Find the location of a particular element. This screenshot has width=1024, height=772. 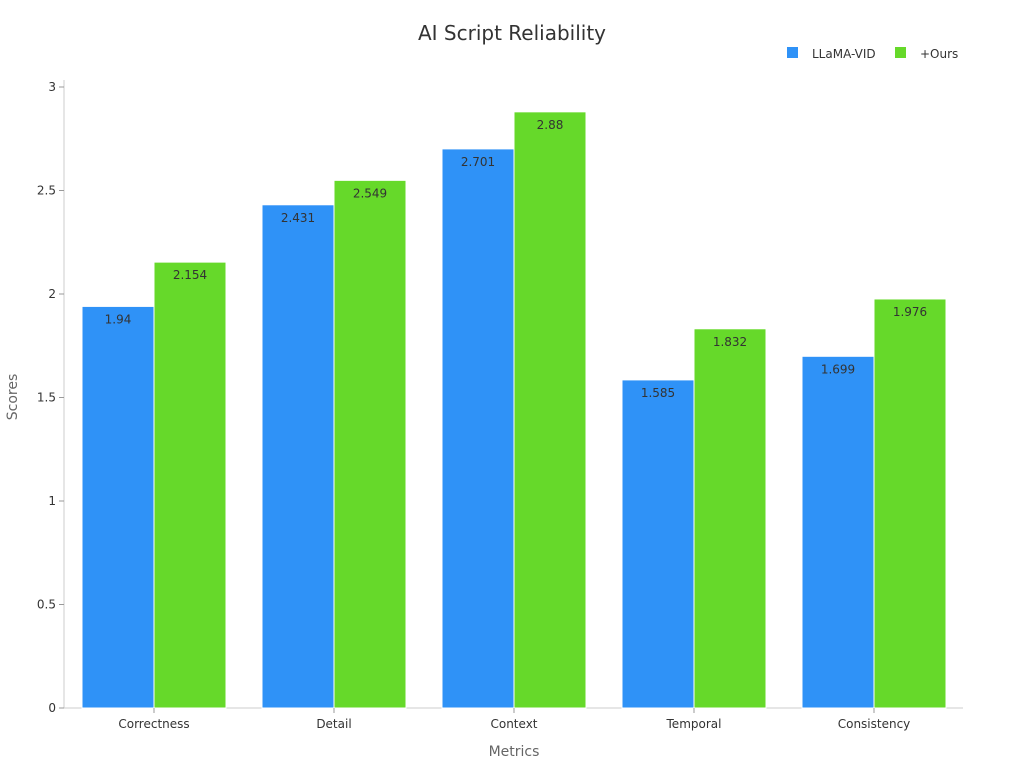

legend-swatch-ours is located at coordinates (900, 52).